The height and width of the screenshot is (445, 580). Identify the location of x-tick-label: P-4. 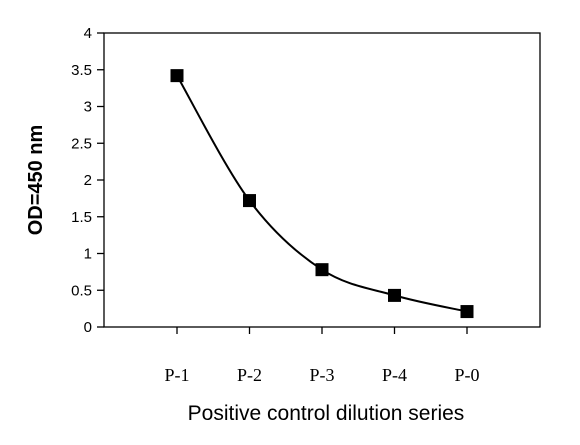
(394, 375).